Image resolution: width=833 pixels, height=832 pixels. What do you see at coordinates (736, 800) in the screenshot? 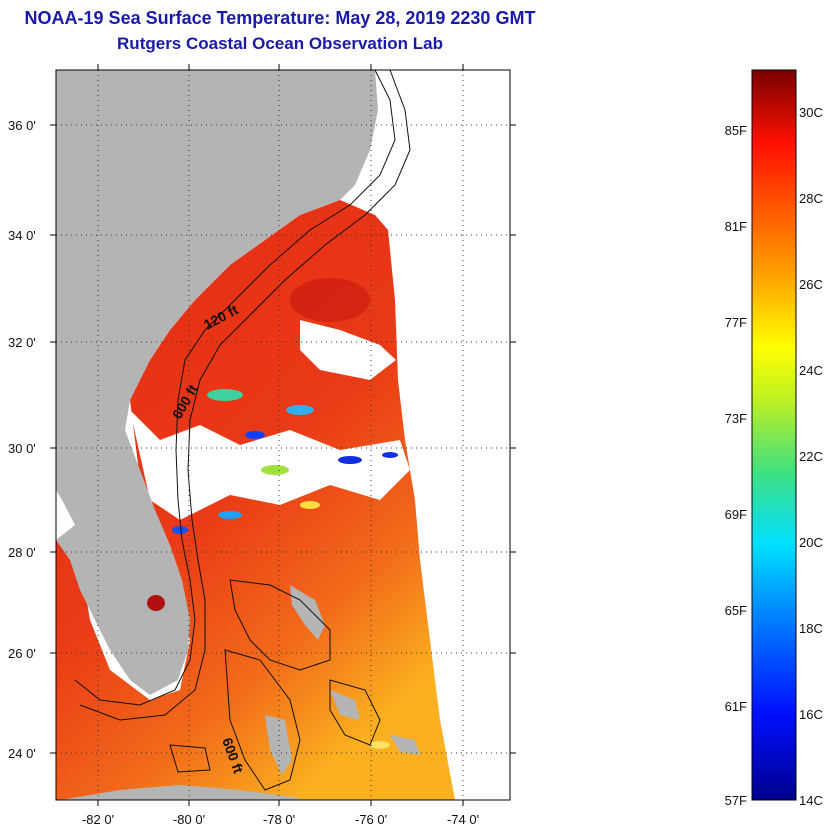
I see `cb-f-label: 57F` at bounding box center [736, 800].